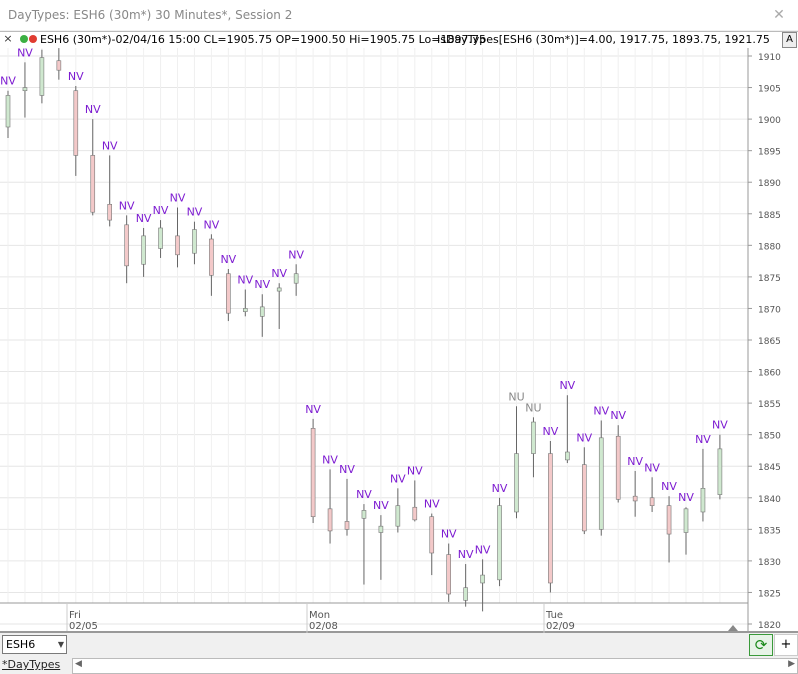 The image size is (798, 674). What do you see at coordinates (399, 644) in the screenshot?
I see `chart-bottom-bar: ESH6 ▼ ⟳ +` at bounding box center [399, 644].